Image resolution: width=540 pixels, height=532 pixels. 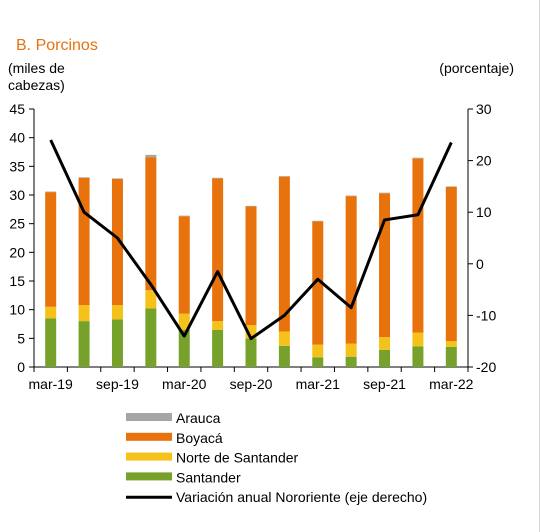 I want to click on legend-swatch-santander, so click(x=149, y=476).